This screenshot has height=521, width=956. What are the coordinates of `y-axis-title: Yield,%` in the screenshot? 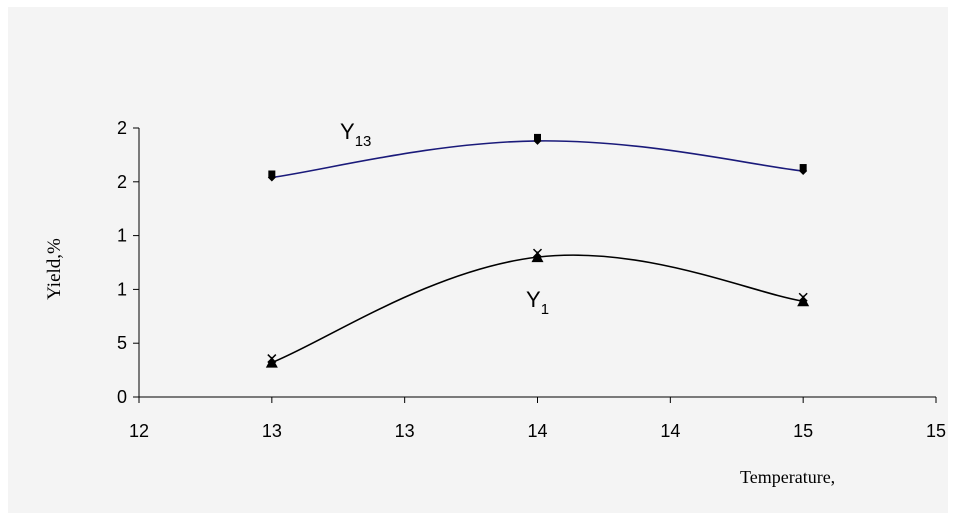 It's located at (54, 269).